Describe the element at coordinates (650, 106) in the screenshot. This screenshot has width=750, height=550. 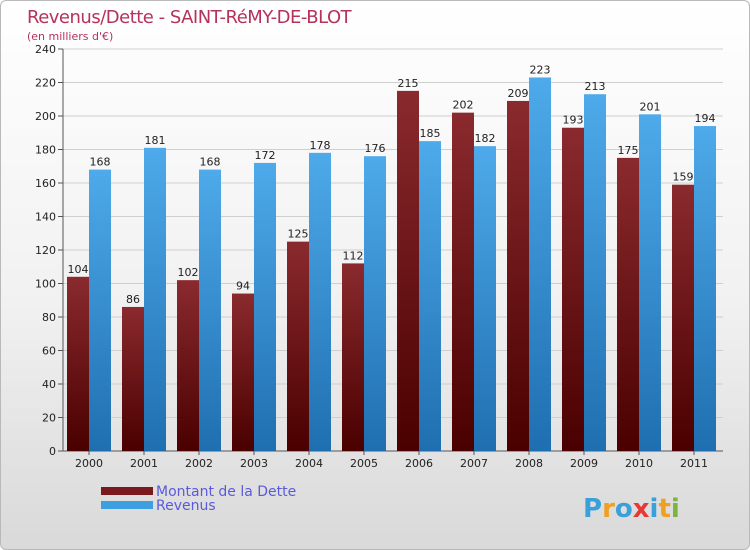
I see `bar-value-label: 201` at that location.